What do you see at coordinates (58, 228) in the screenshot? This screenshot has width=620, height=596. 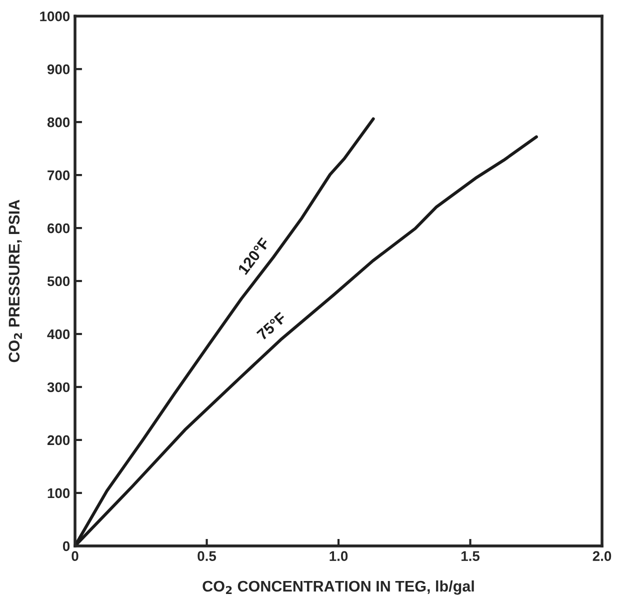 I see `y-tick-label: 600` at bounding box center [58, 228].